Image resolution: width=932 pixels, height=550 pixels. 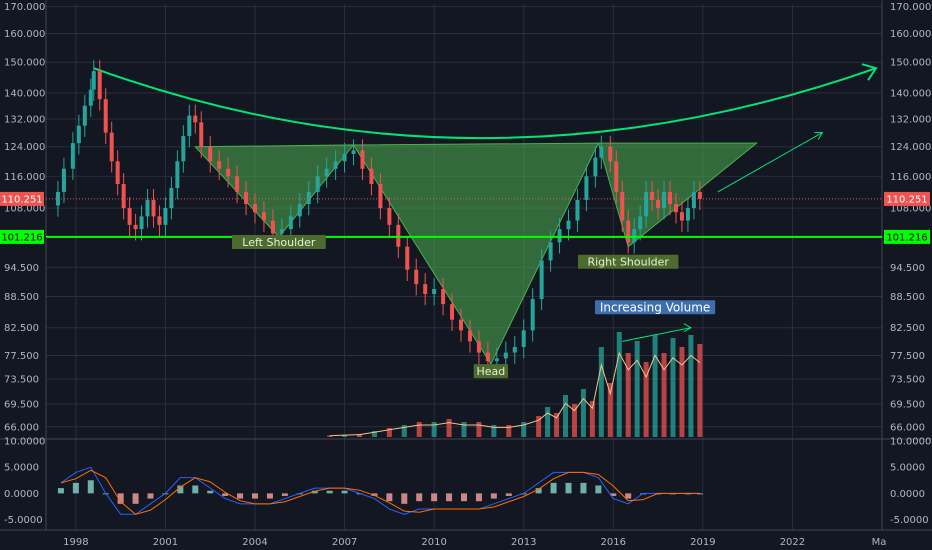 I want to click on price-tick-right: 66.000, so click(x=907, y=427).